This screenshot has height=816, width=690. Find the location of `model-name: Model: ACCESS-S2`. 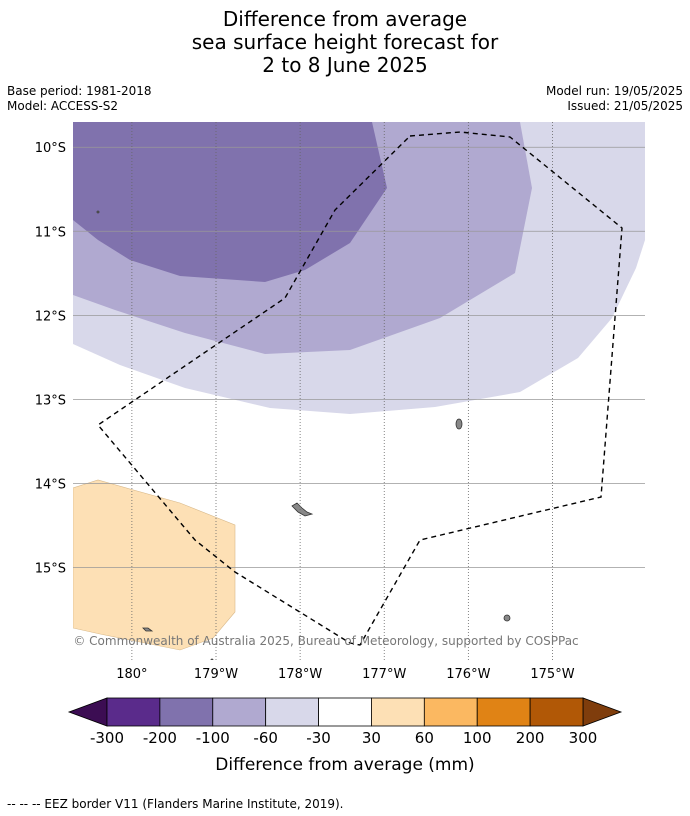

model-name: Model: ACCESS-S2 is located at coordinates (63, 106).